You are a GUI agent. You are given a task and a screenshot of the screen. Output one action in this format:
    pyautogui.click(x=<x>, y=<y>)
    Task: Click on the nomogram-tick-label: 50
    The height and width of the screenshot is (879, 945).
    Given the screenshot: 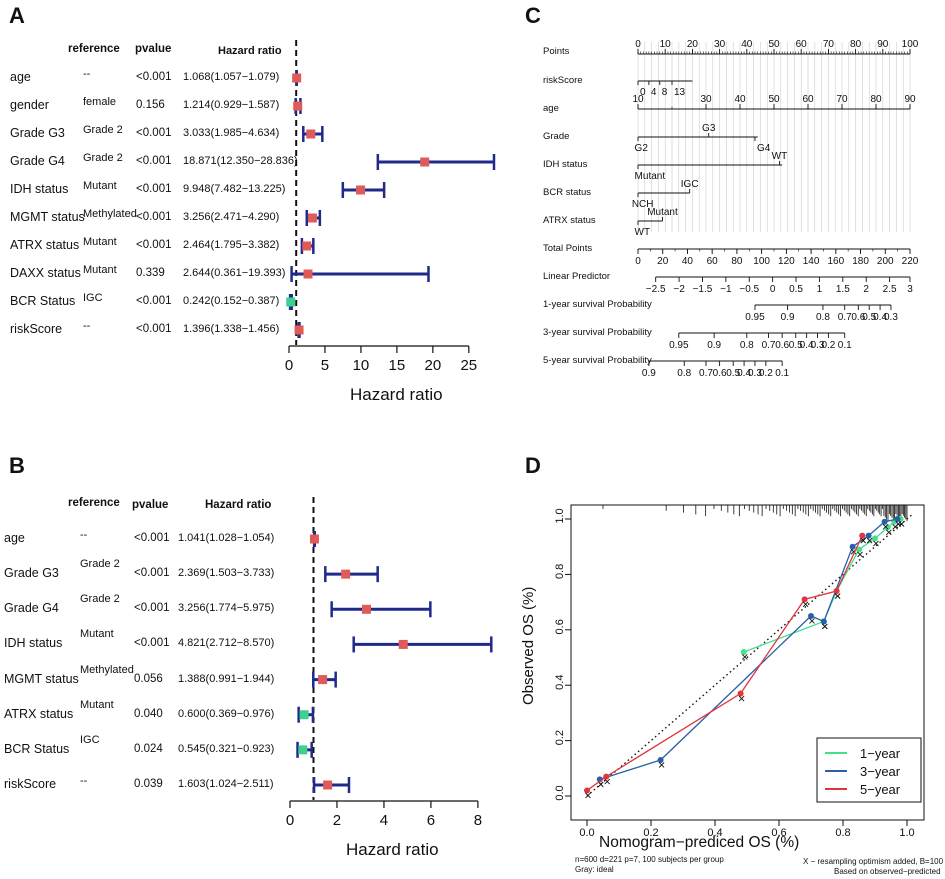 What is the action you would take?
    pyautogui.click(x=774, y=44)
    